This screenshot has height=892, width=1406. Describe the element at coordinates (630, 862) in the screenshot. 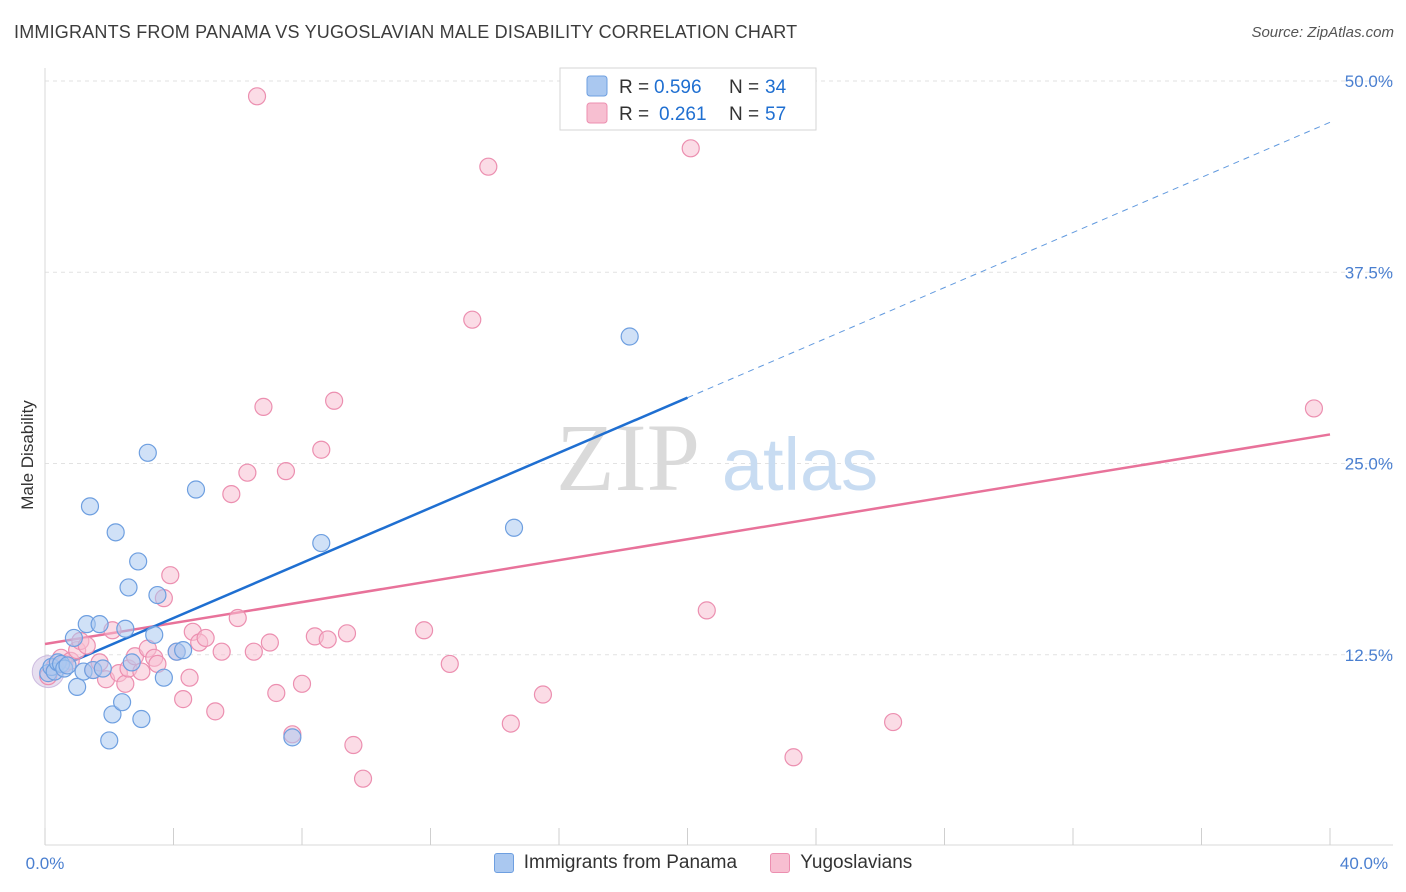

I see `legend-label-panama: Immigrants from Panama` at that location.